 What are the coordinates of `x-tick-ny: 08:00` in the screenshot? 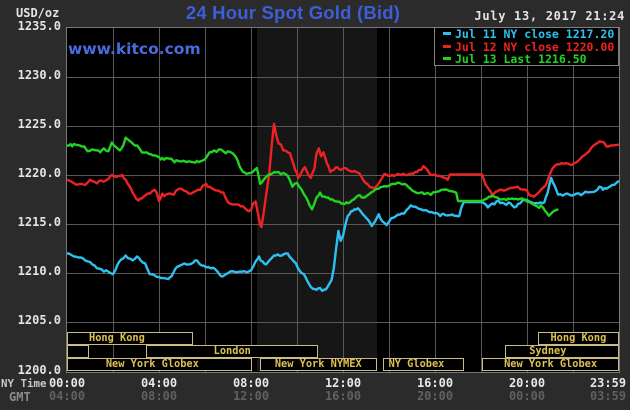 It's located at (251, 383).